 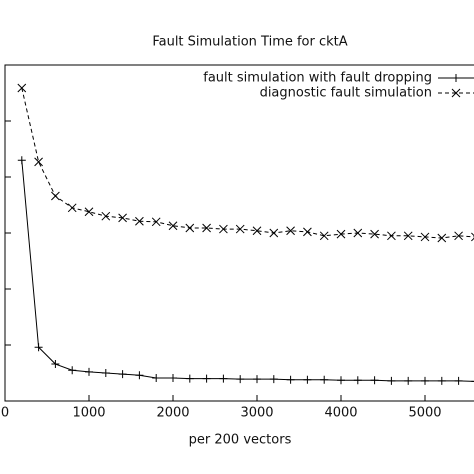 What do you see at coordinates (424, 413) in the screenshot?
I see `x-tick-label: 5000` at bounding box center [424, 413].